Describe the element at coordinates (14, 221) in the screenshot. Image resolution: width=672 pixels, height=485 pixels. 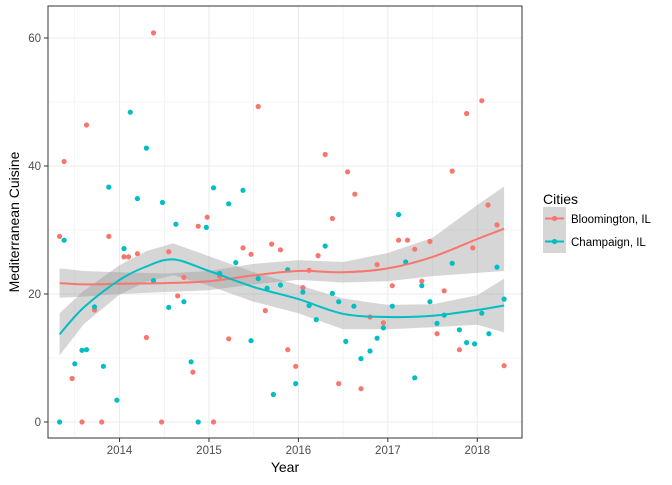
I see `y-axis-title: Mediterranean Cuisine` at that location.